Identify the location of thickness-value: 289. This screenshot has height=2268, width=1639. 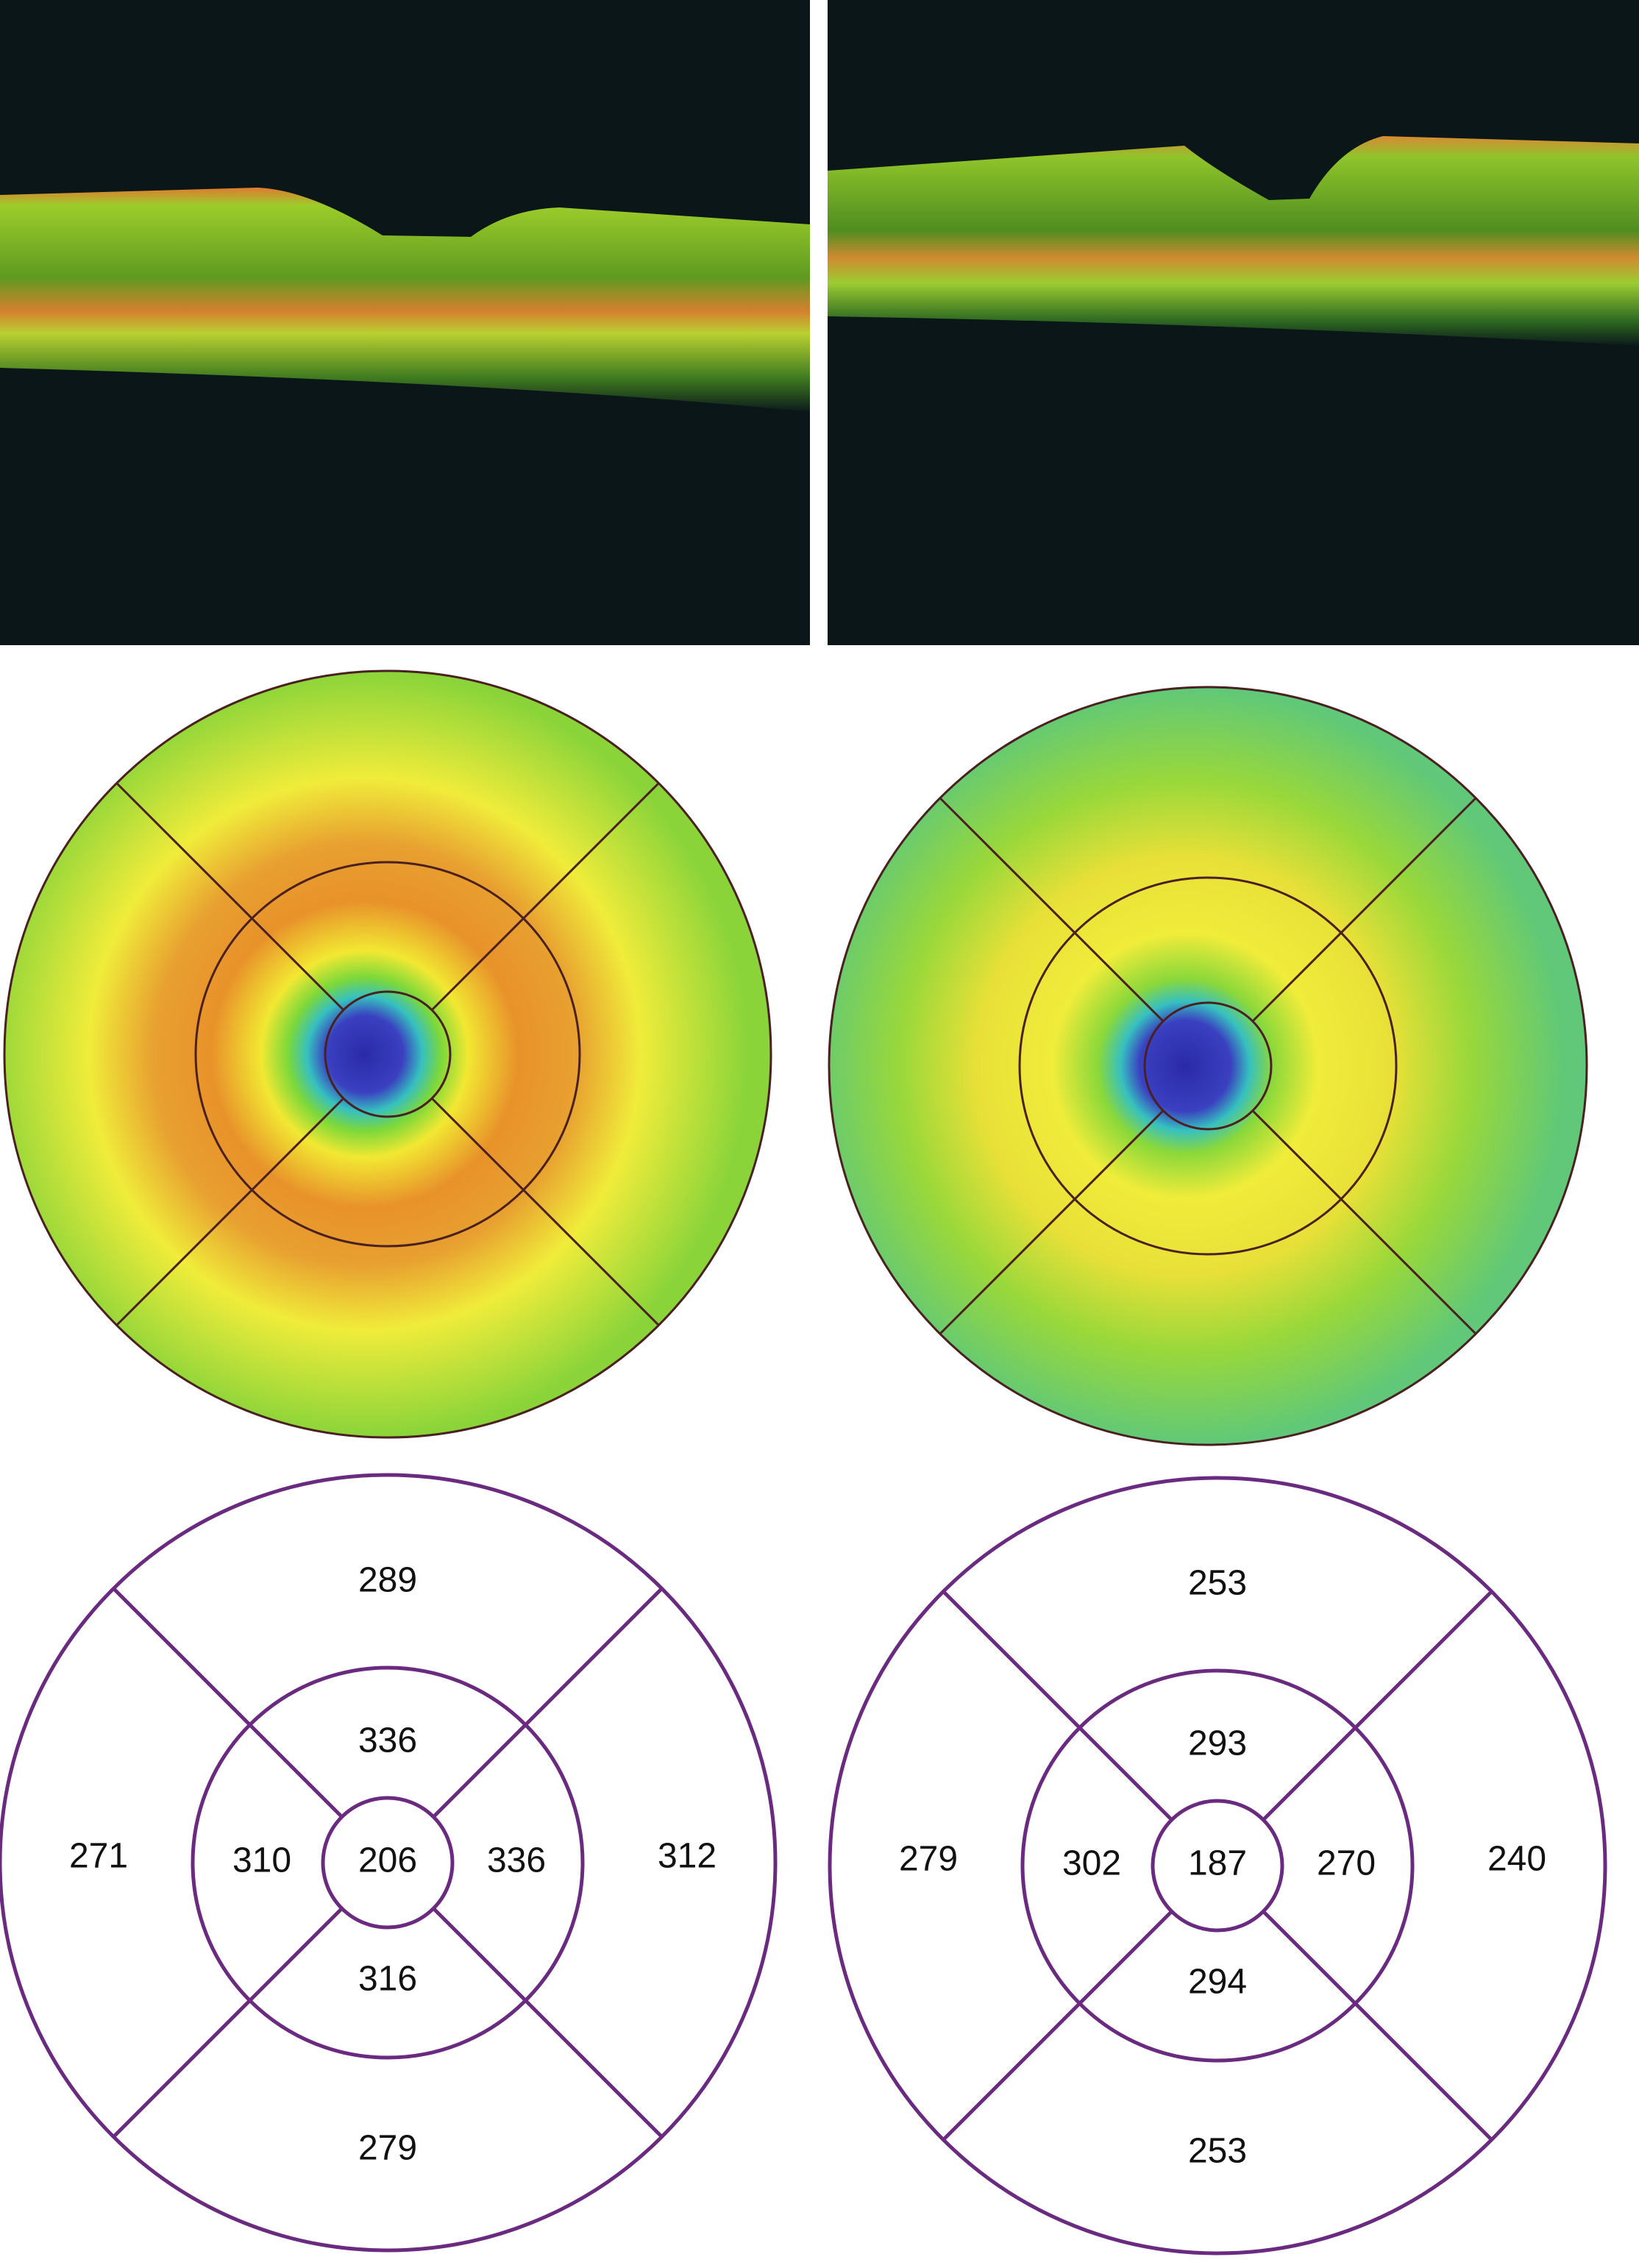
(387, 1580).